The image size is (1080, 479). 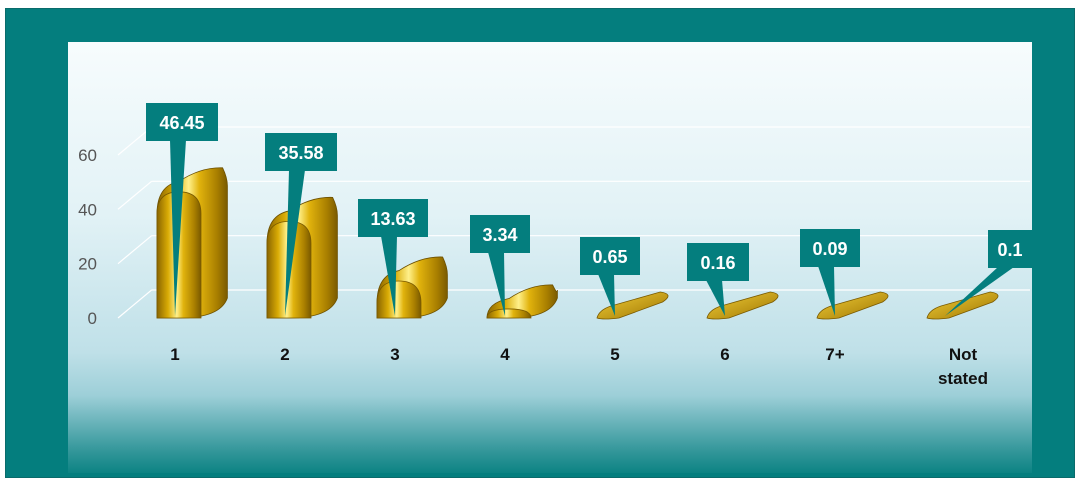 I want to click on value-callout: 3.34, so click(x=500, y=265).